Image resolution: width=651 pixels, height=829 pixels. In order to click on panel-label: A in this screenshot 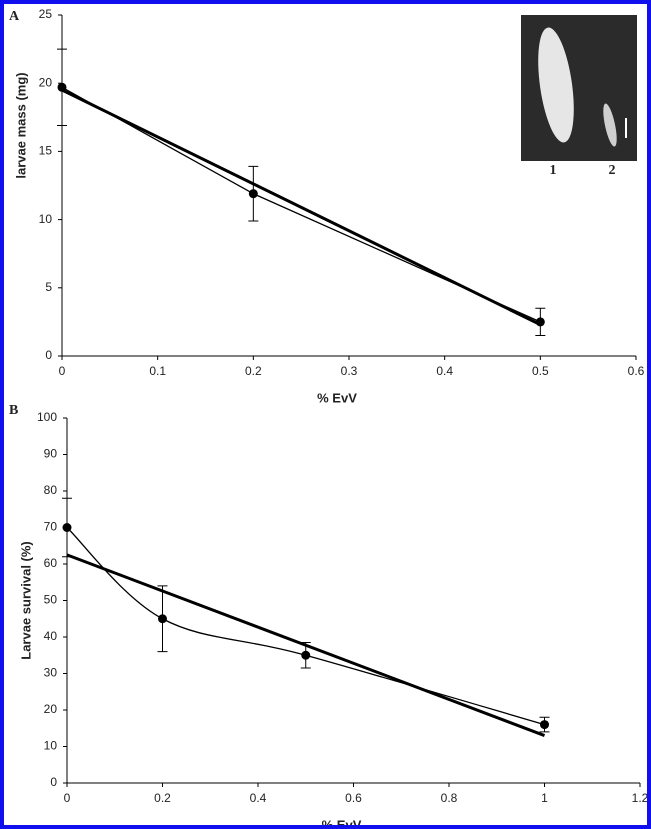, I will do `click(14, 16)`.